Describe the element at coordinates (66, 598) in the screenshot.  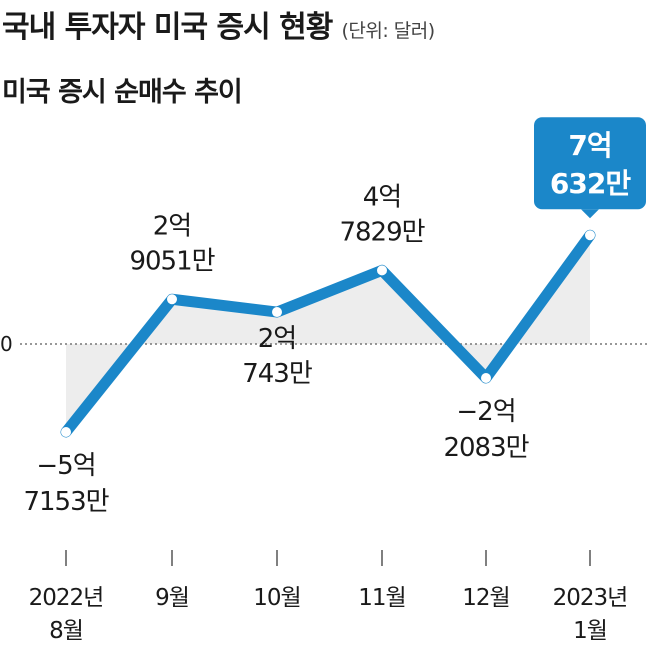
I see `x-tick-label: 2022년` at that location.